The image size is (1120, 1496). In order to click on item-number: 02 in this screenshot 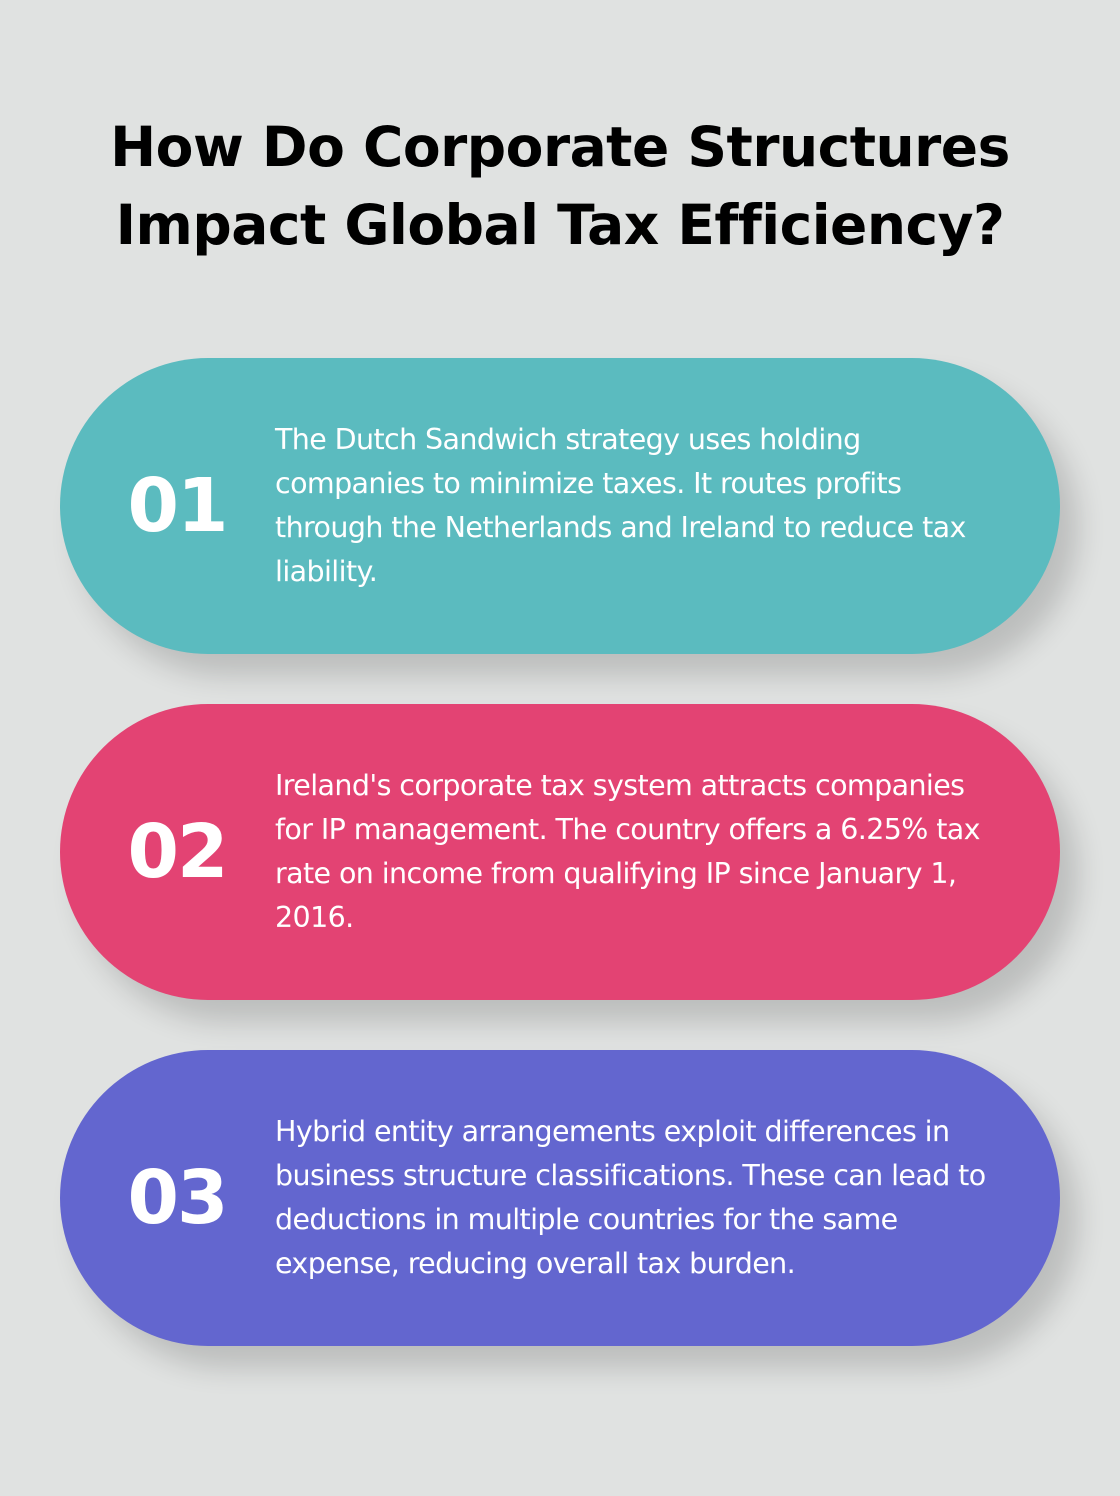, I will do `click(178, 852)`.